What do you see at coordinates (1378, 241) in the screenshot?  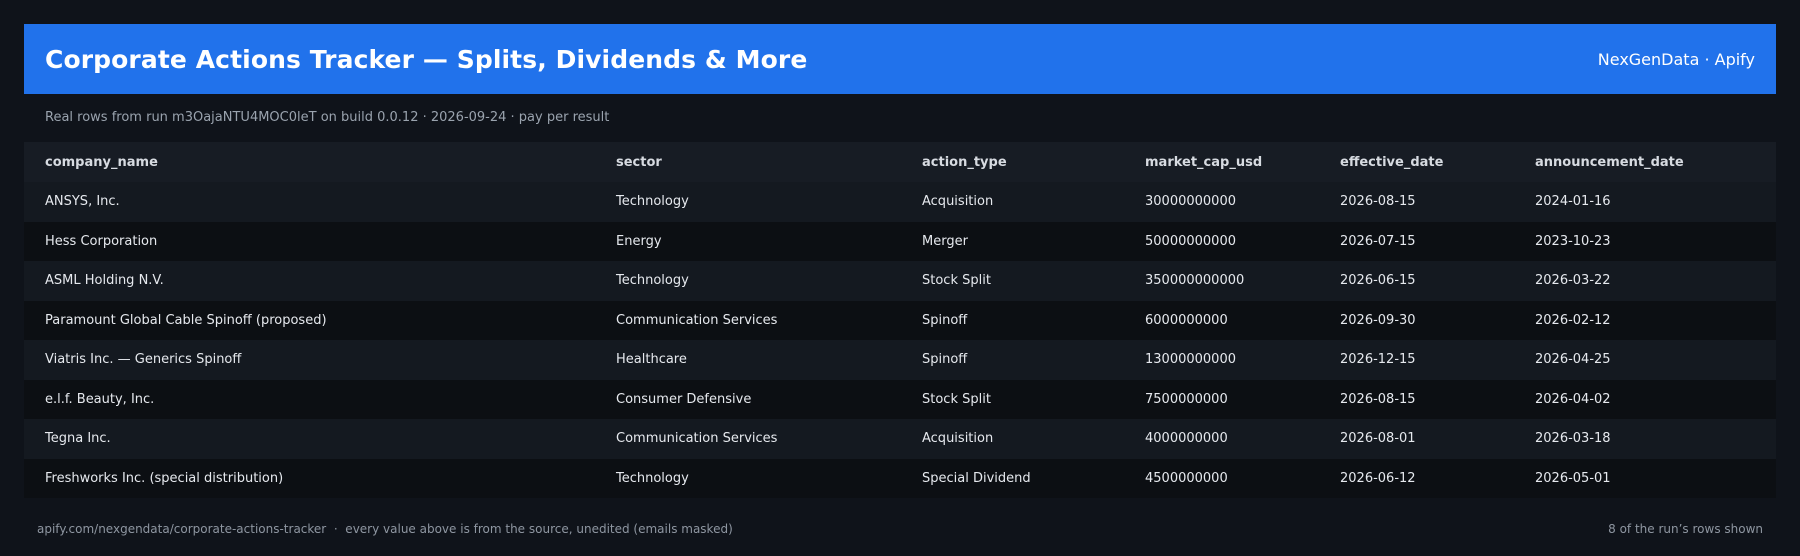 I see `table-cell-effective-date: 2026-07-15` at bounding box center [1378, 241].